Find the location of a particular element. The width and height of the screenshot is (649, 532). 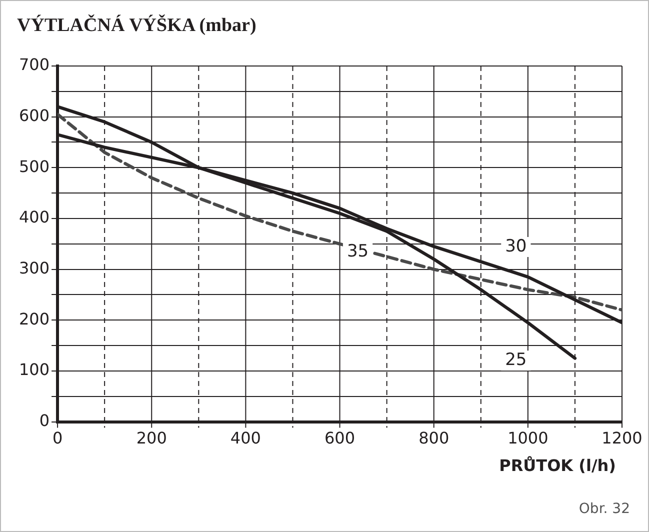

x-tick-label: 600 is located at coordinates (340, 438).